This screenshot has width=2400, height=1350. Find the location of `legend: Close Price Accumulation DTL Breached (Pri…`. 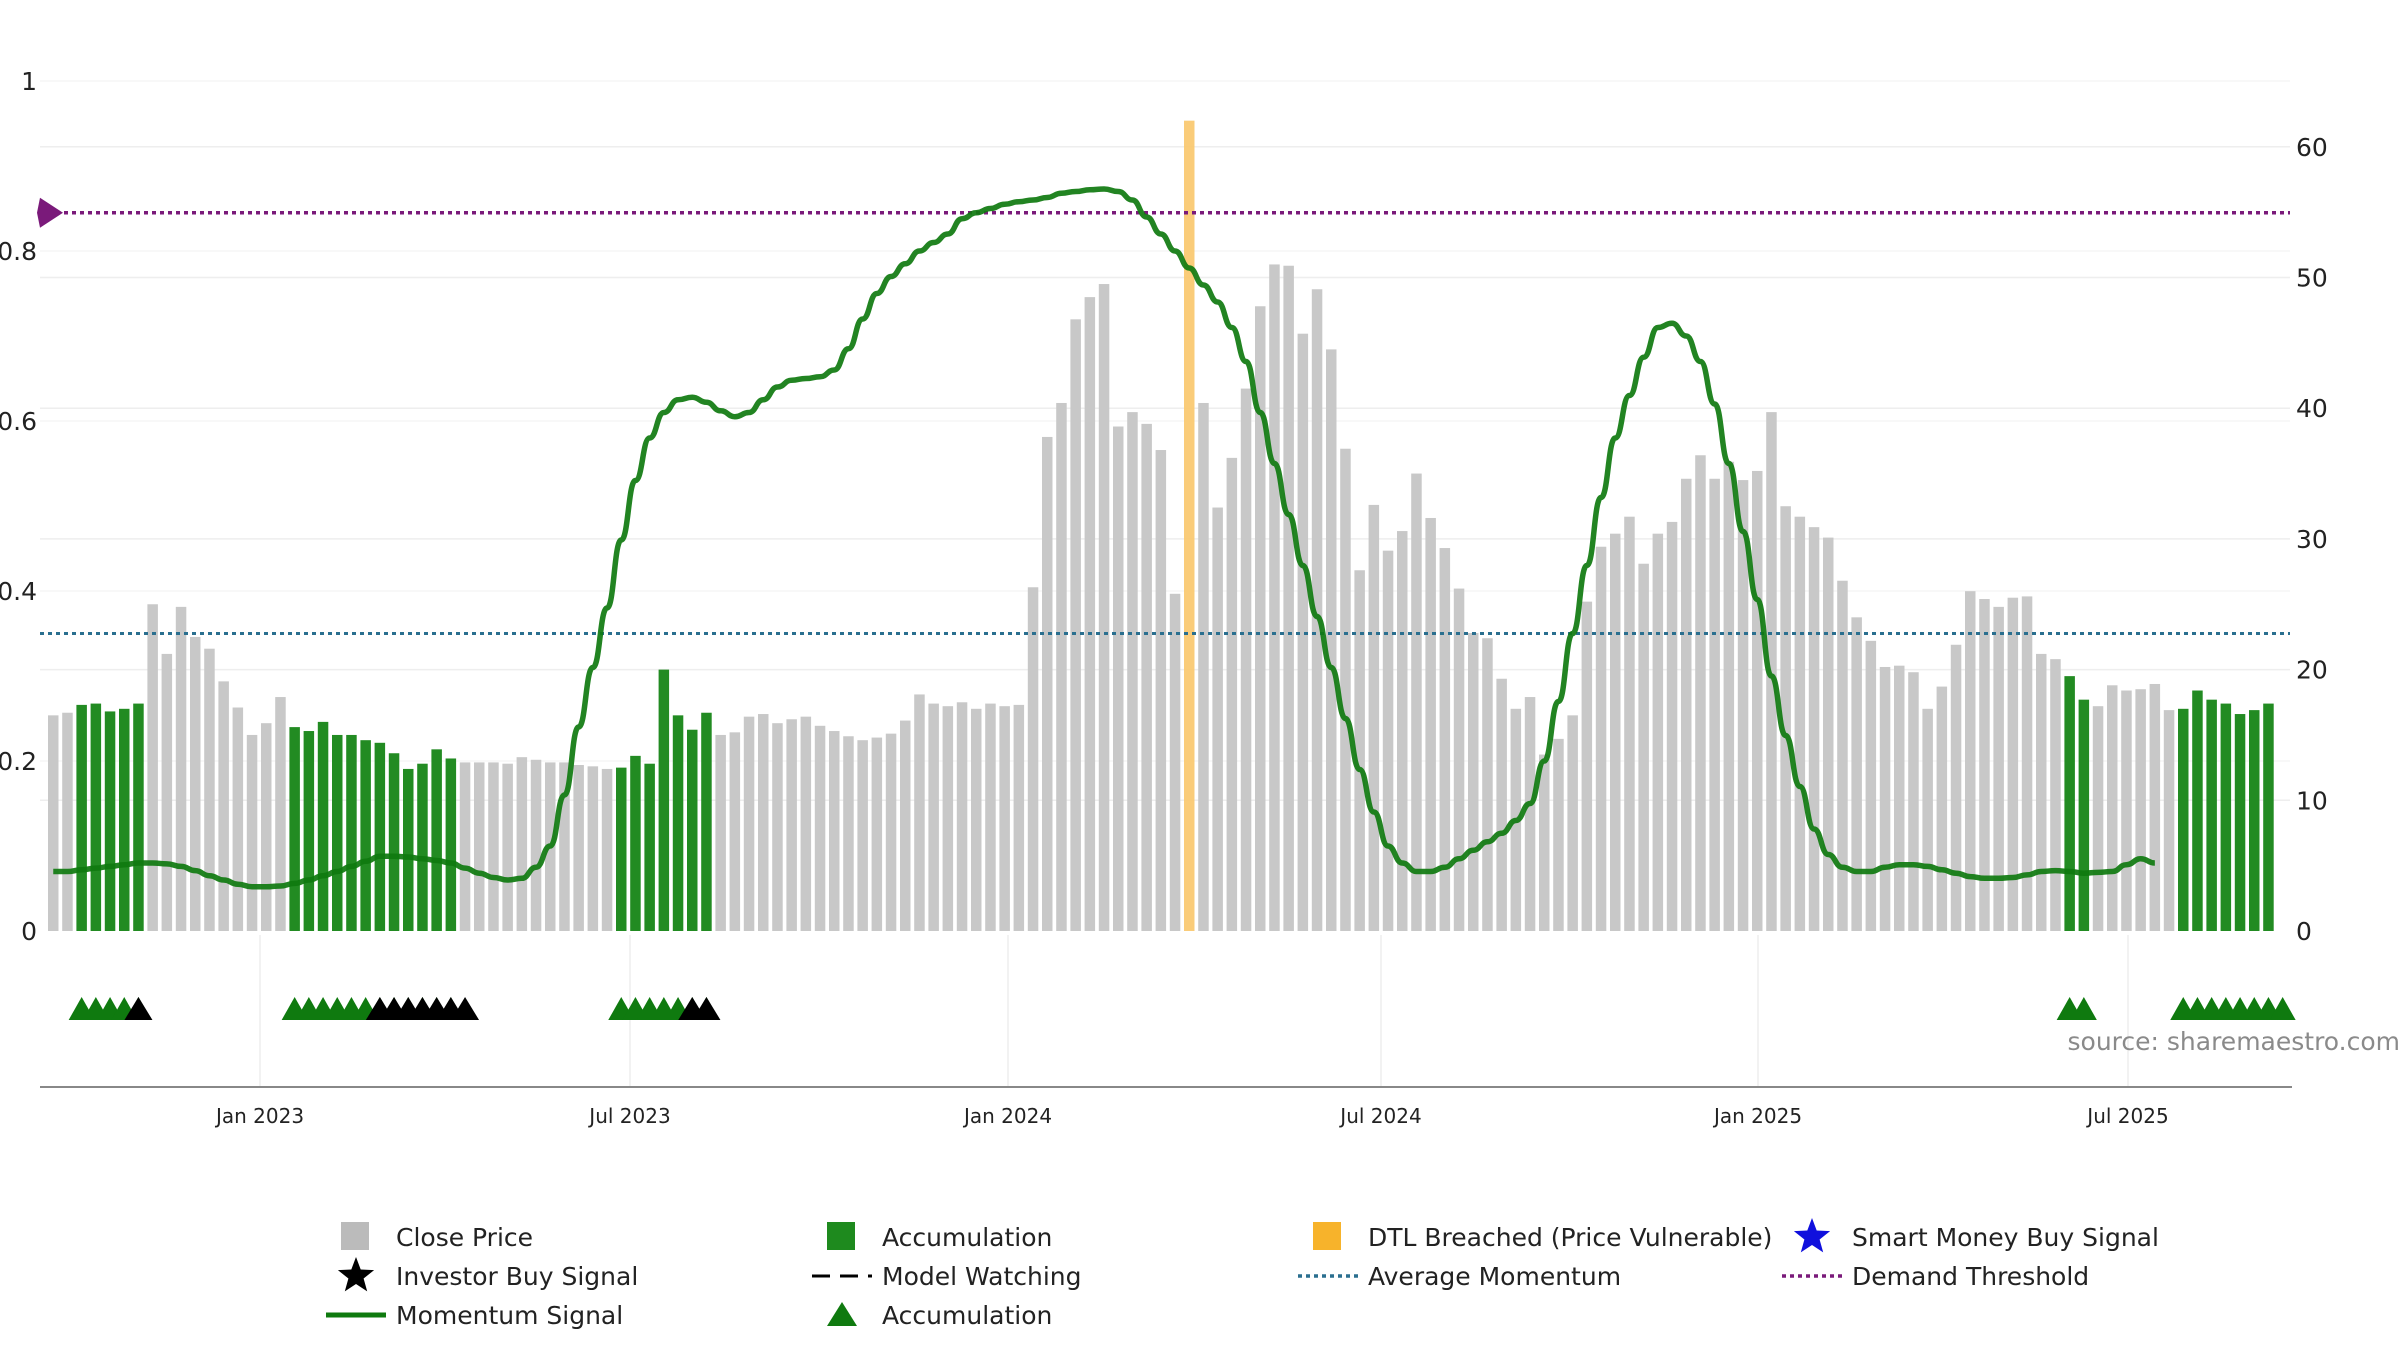

legend: Close Price Accumulation DTL Breached (Pri… is located at coordinates (1242, 1274).